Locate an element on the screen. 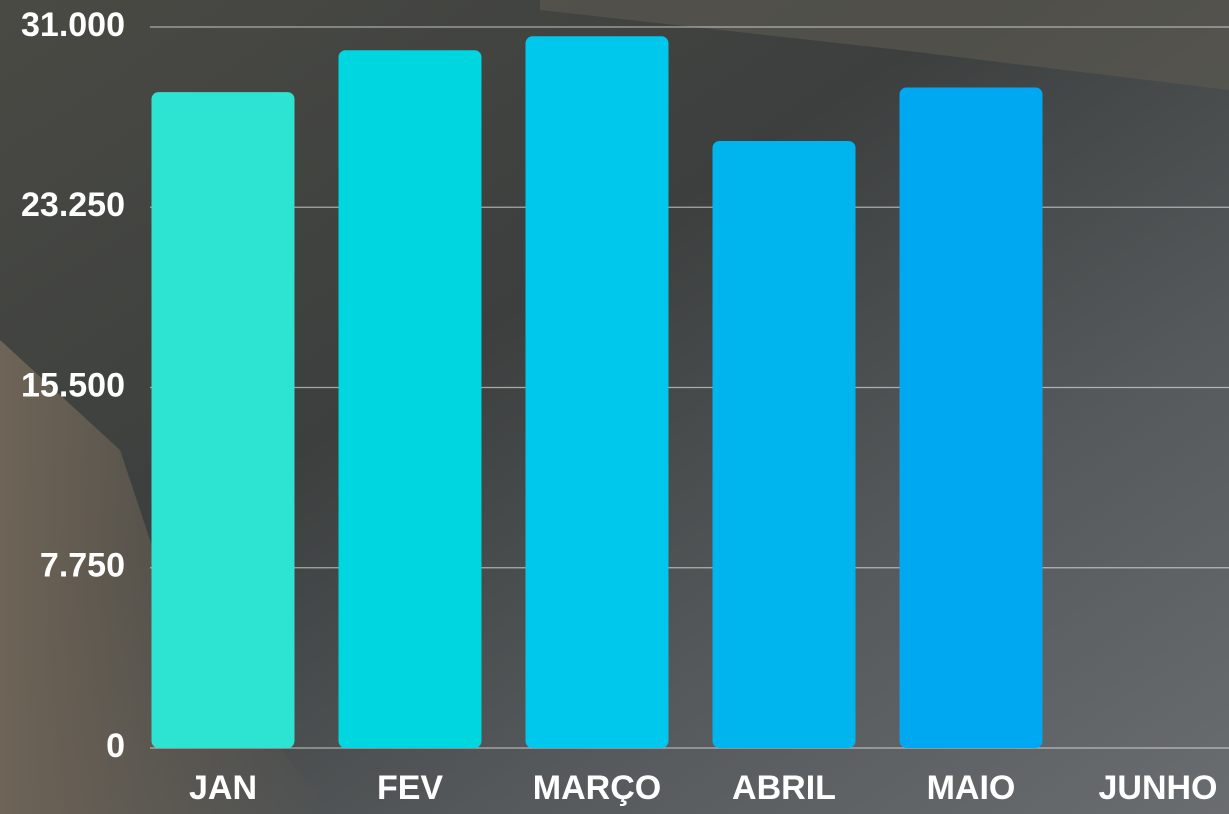 Image resolution: width=1229 pixels, height=814 pixels. x-tick-label: ABRIL is located at coordinates (784, 788).